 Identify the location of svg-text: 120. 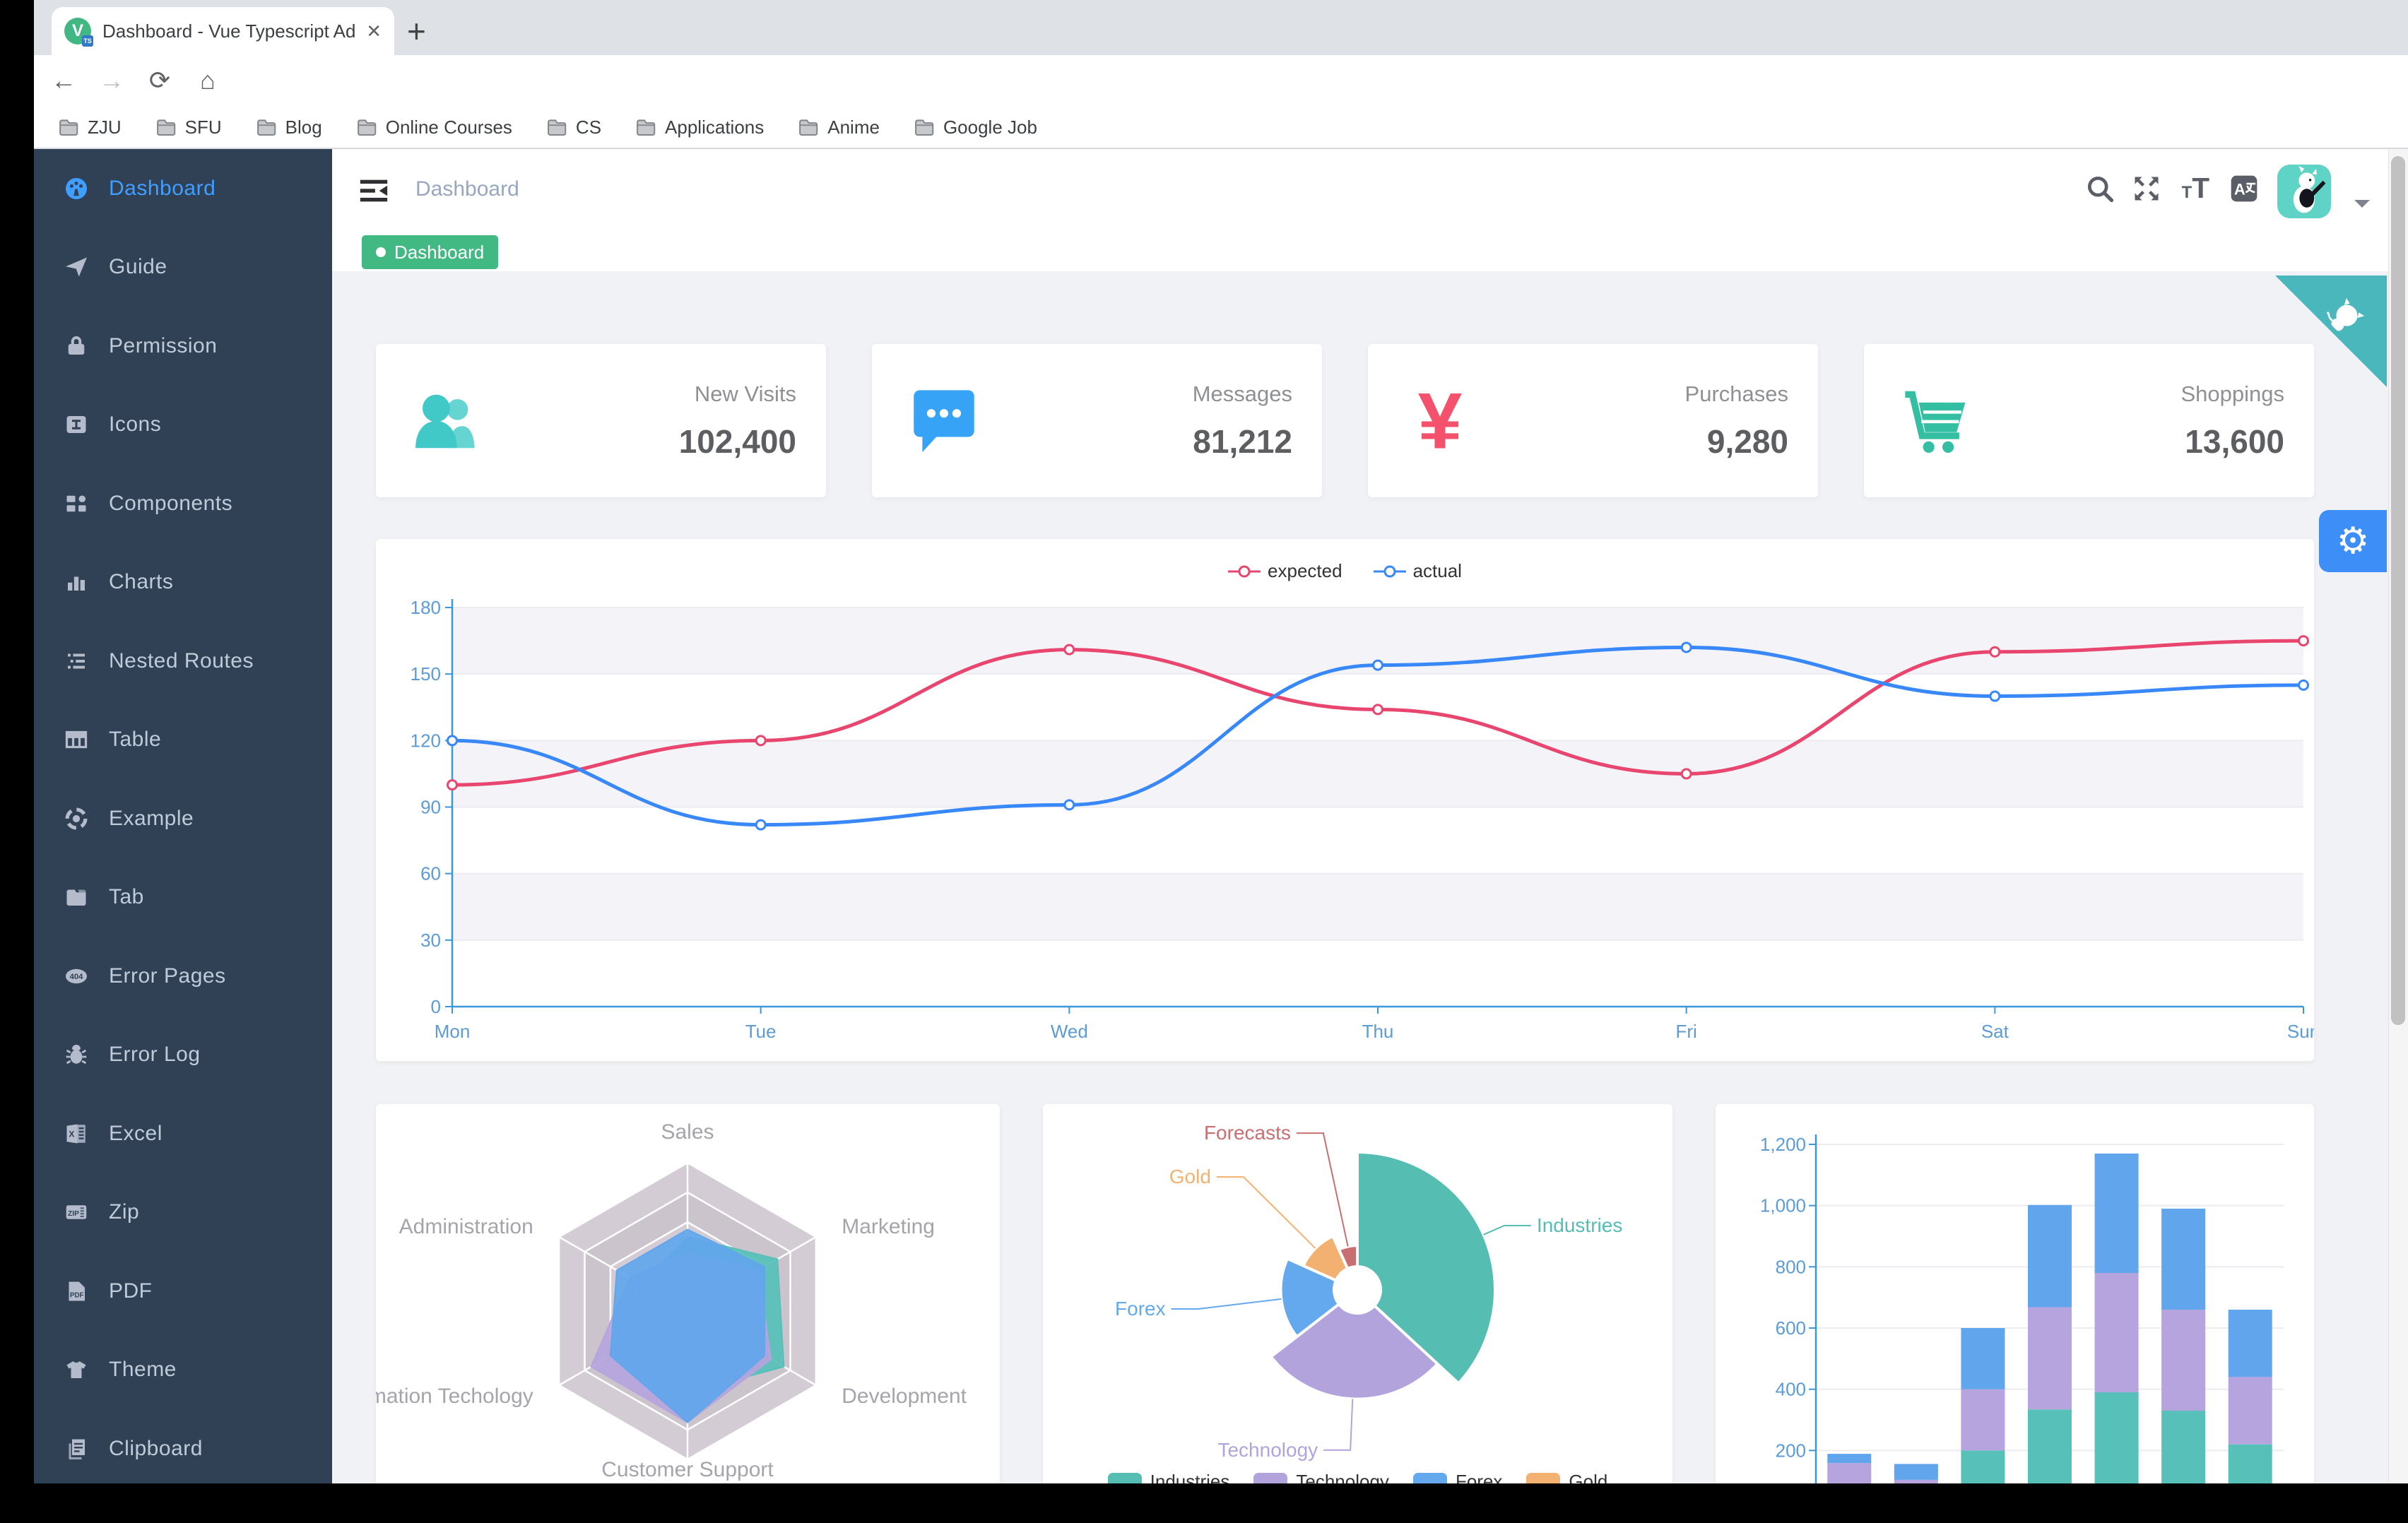
(426, 740).